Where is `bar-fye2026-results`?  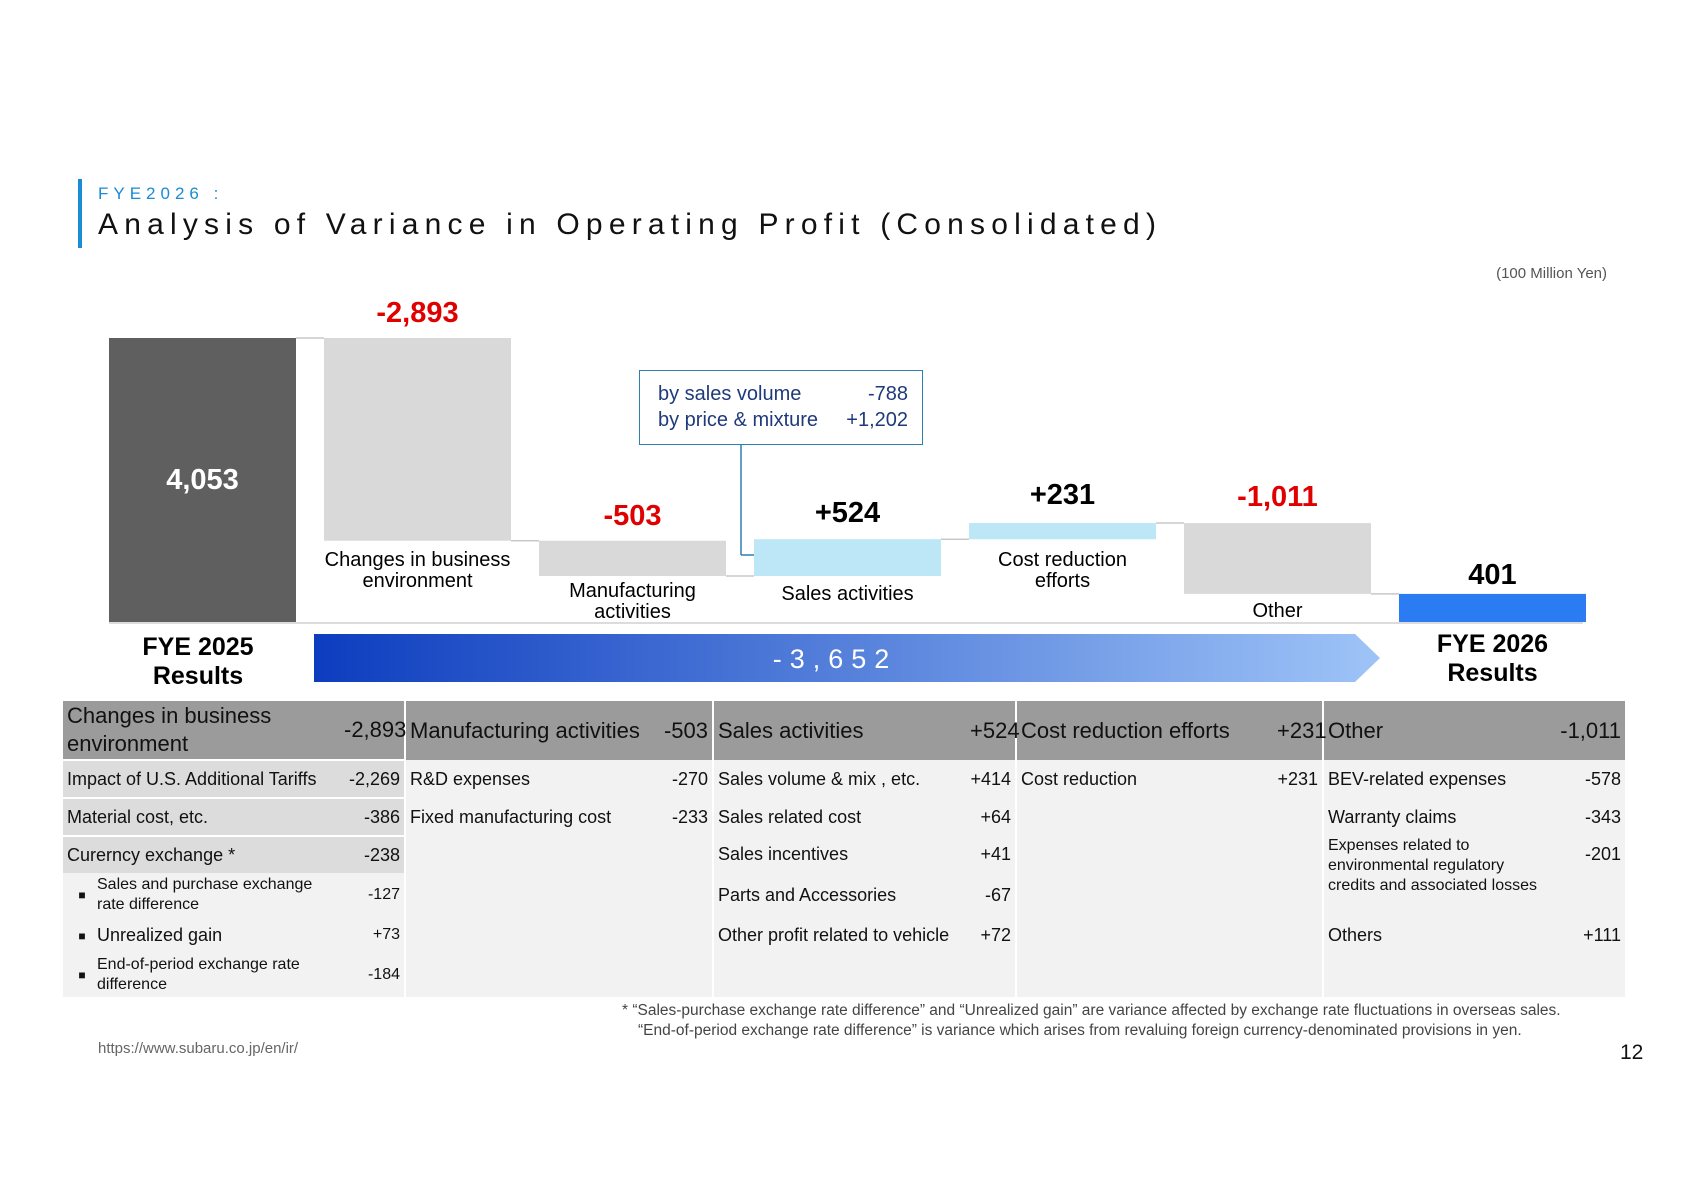
bar-fye2026-results is located at coordinates (1492, 607).